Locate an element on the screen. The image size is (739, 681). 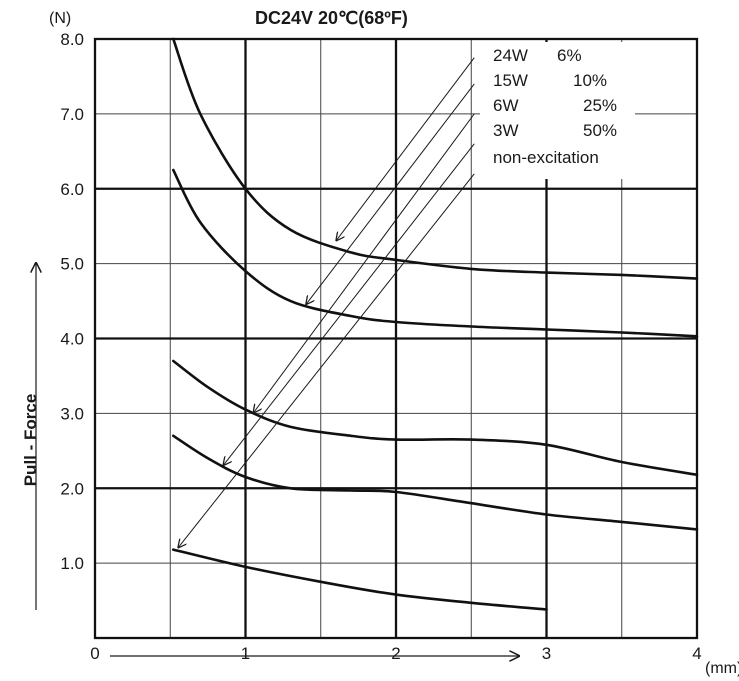
x-unit-label: (mm) is located at coordinates (722, 668).